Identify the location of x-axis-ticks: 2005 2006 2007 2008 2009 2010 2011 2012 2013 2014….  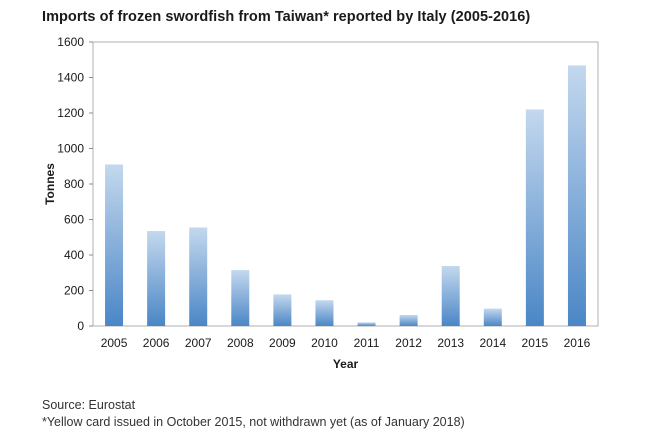
(346, 343).